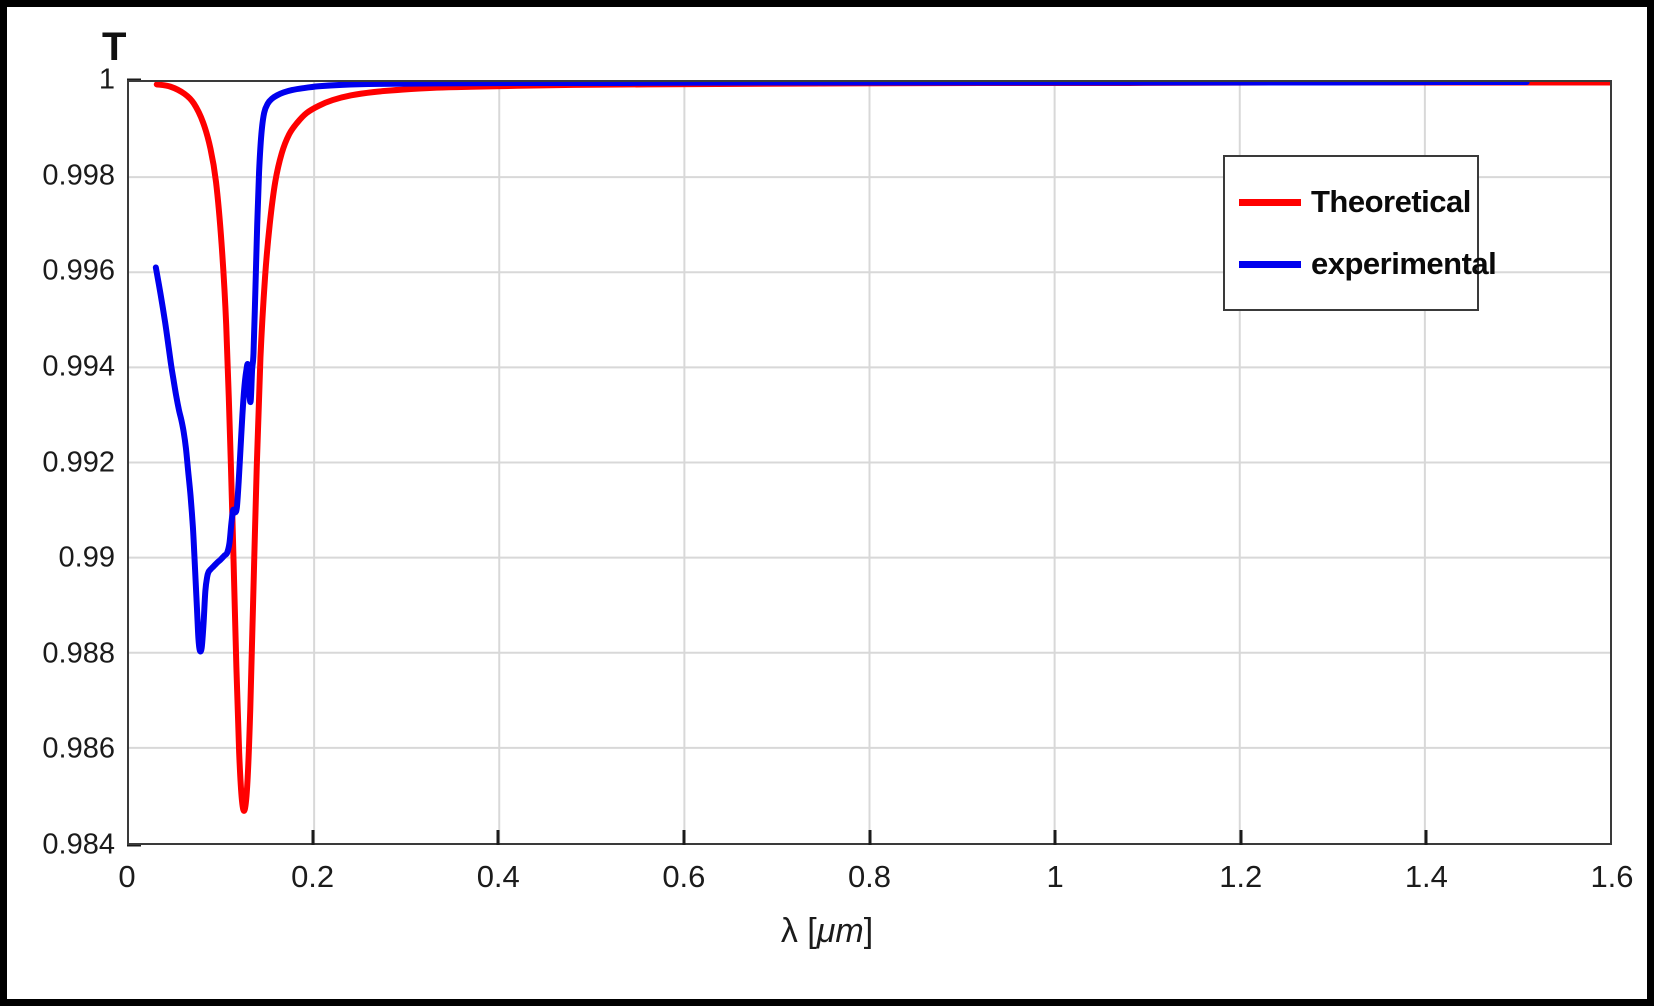 The height and width of the screenshot is (1006, 1654). Describe the element at coordinates (868, 931) in the screenshot. I see `x-axis-bracket-close: ]` at that location.